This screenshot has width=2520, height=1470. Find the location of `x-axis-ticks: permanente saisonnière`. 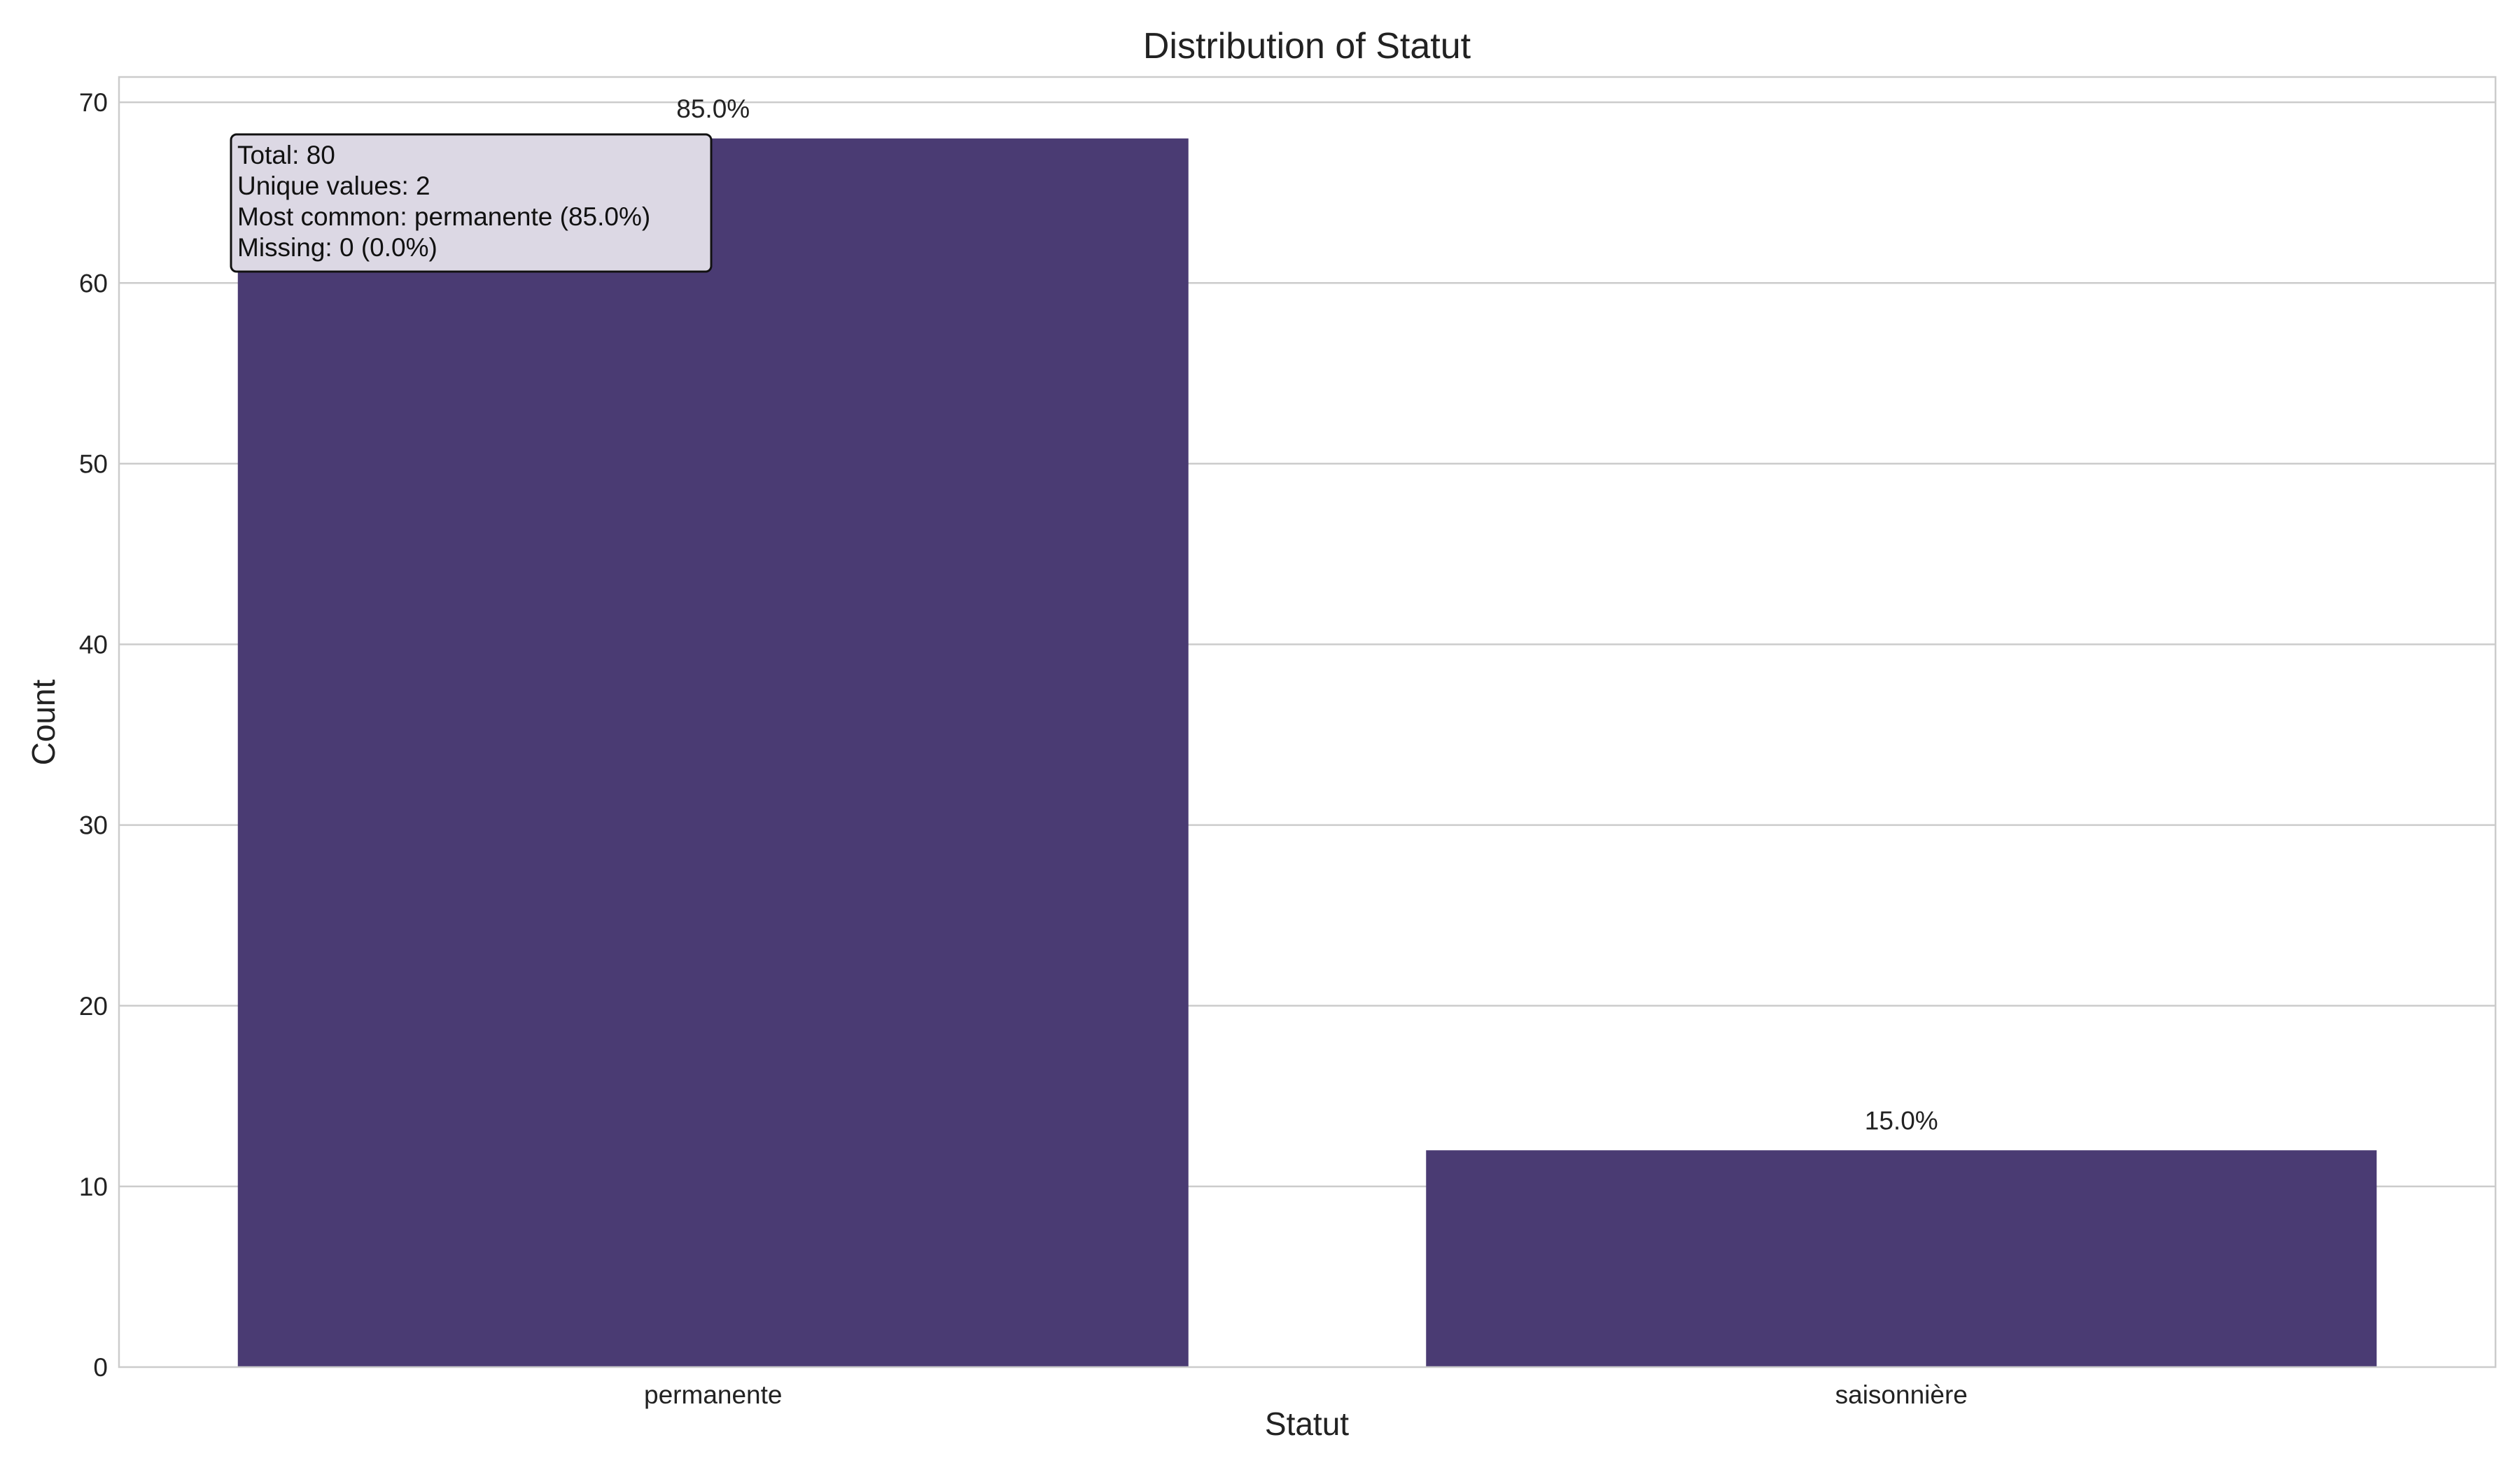

x-axis-ticks: permanente saisonnière is located at coordinates (1306, 1394).